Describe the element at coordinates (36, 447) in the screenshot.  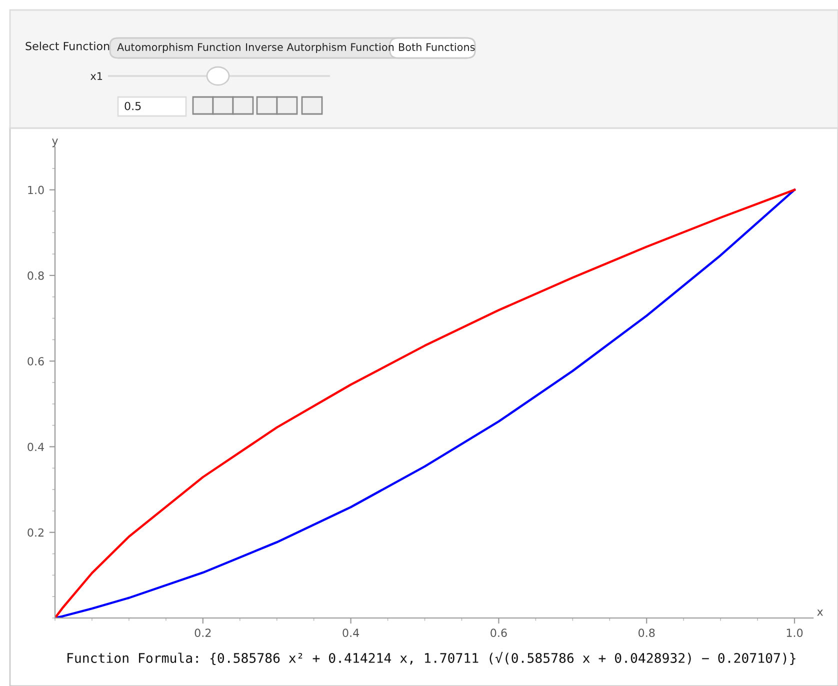
I see `y-tick-label: 0.4` at that location.